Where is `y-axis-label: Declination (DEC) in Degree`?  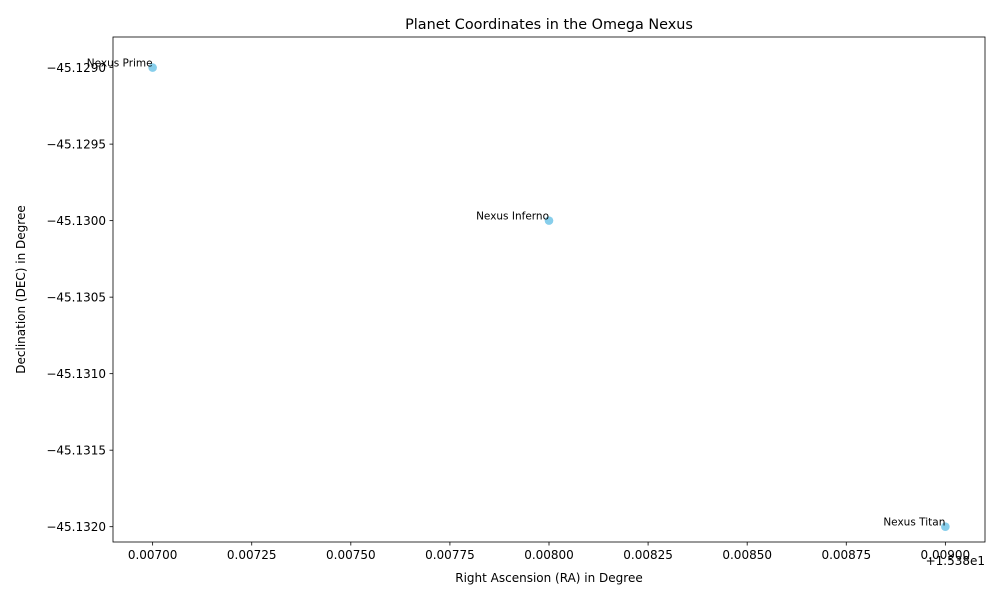 y-axis-label: Declination (DEC) in Degree is located at coordinates (21, 289).